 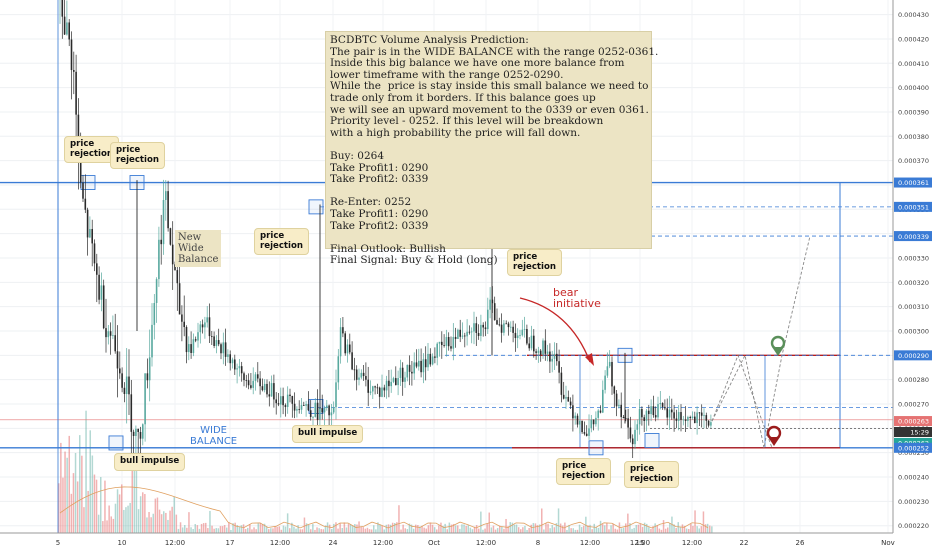 What do you see at coordinates (198, 248) in the screenshot?
I see `new-wide-balance-label: New Wide Balance` at bounding box center [198, 248].